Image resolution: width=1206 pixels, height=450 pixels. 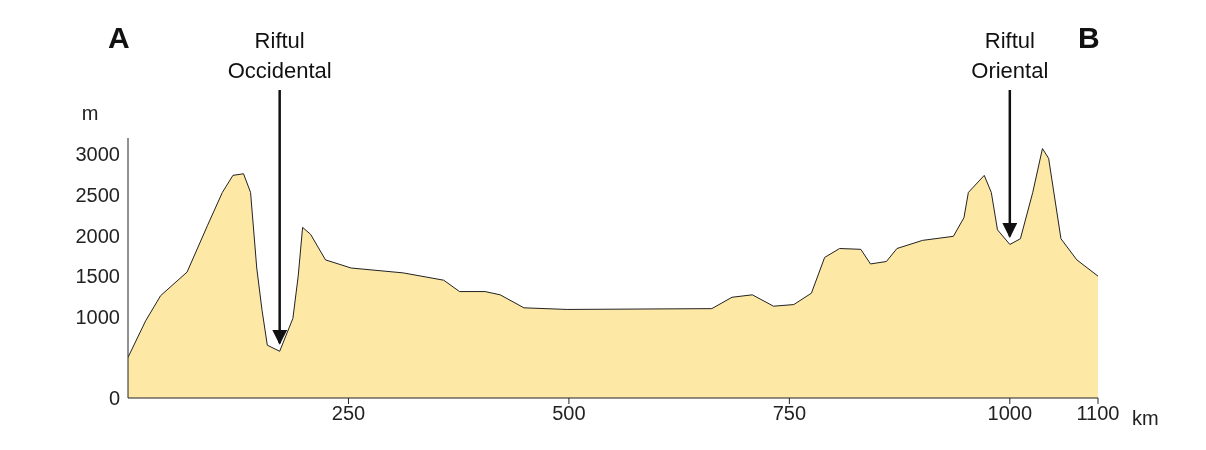 What do you see at coordinates (90, 113) in the screenshot?
I see `y-axis-title: m` at bounding box center [90, 113].